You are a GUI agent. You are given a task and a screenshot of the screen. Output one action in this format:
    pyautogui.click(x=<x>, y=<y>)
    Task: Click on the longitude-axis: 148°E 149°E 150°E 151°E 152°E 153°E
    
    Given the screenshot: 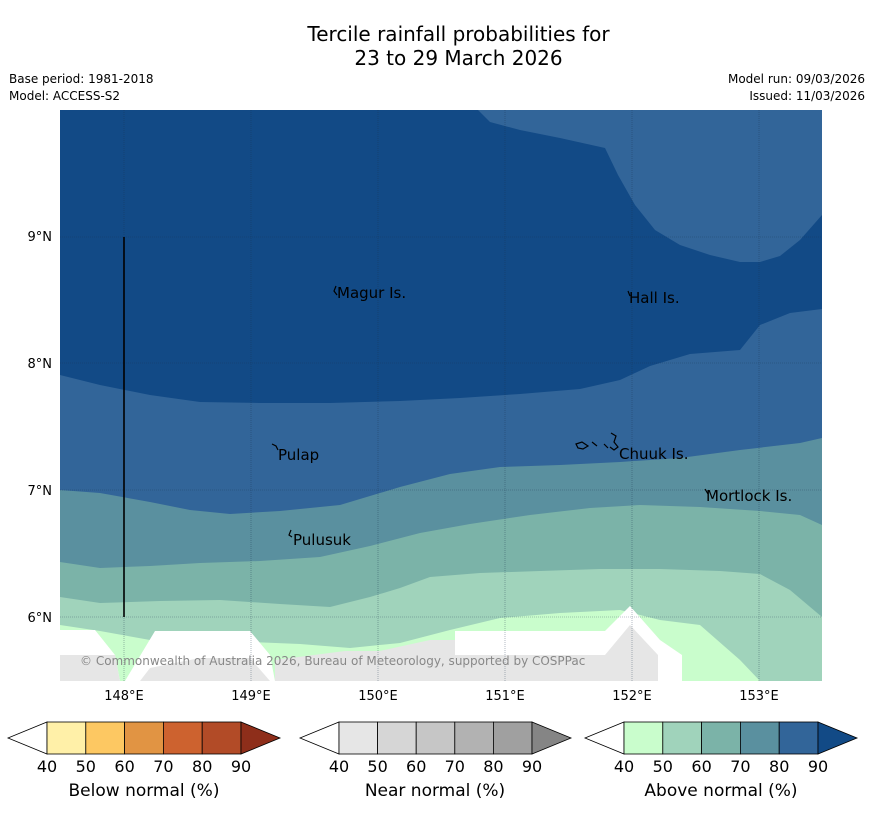 What is the action you would take?
    pyautogui.click(x=441, y=696)
    